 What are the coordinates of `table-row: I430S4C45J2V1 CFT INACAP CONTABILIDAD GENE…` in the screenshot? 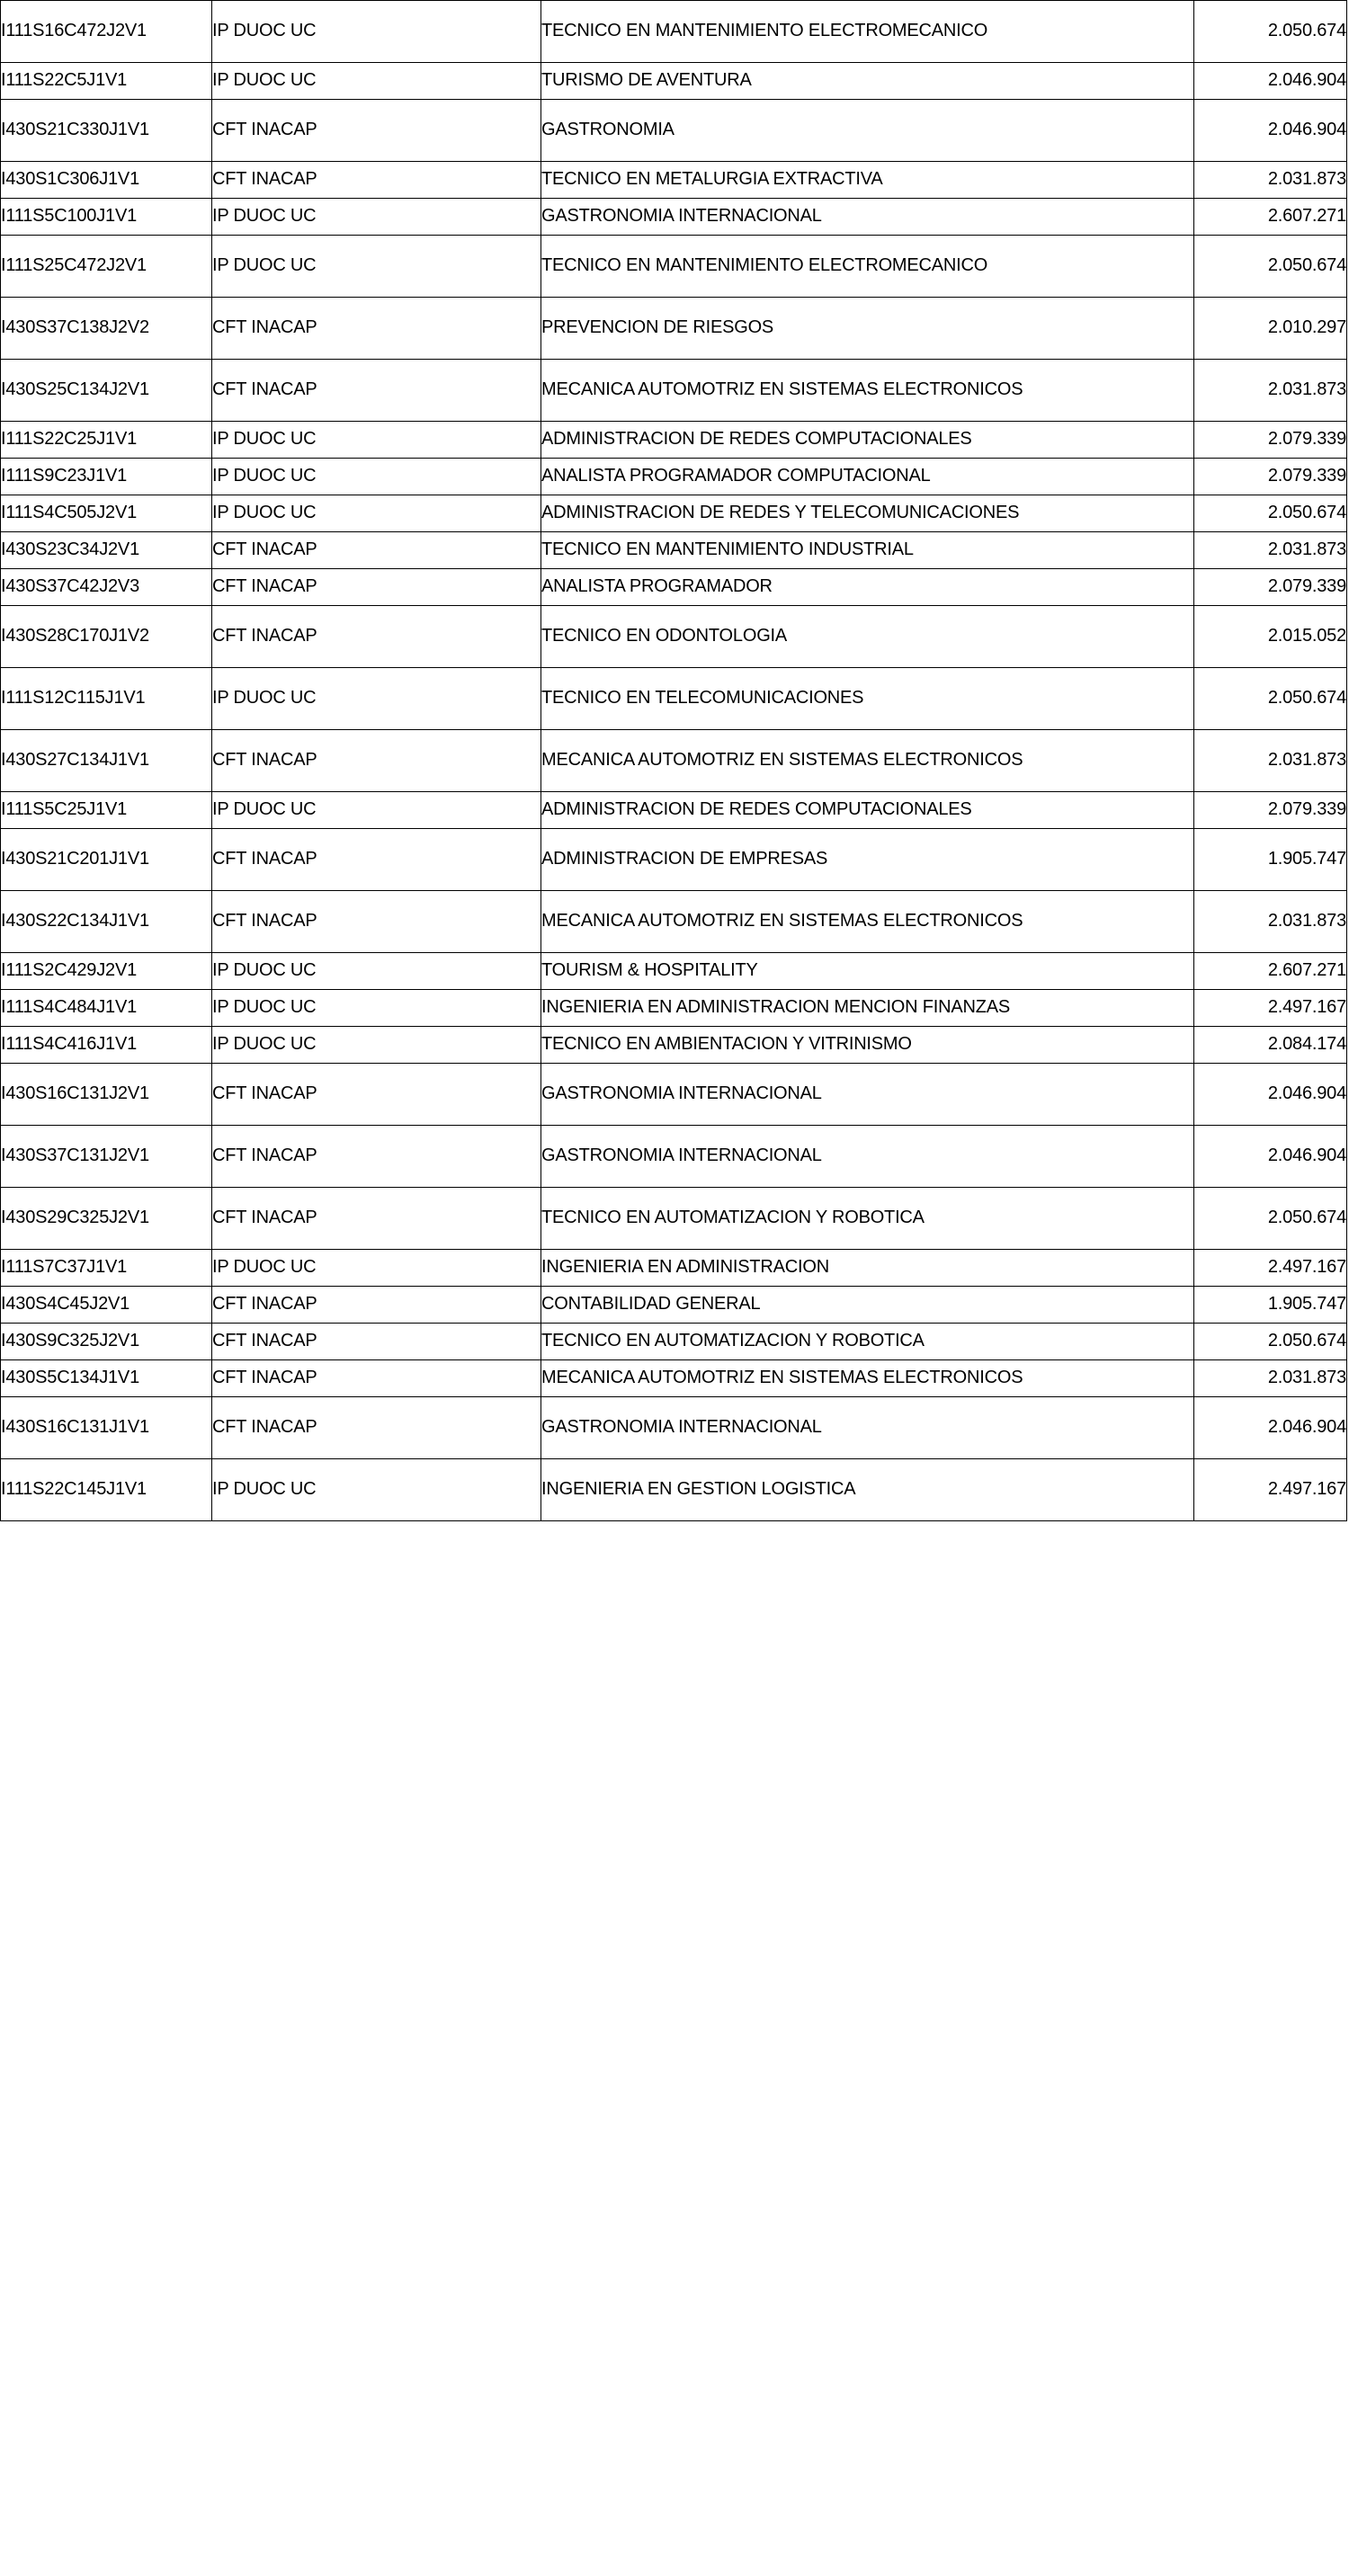 It's located at (673, 1305).